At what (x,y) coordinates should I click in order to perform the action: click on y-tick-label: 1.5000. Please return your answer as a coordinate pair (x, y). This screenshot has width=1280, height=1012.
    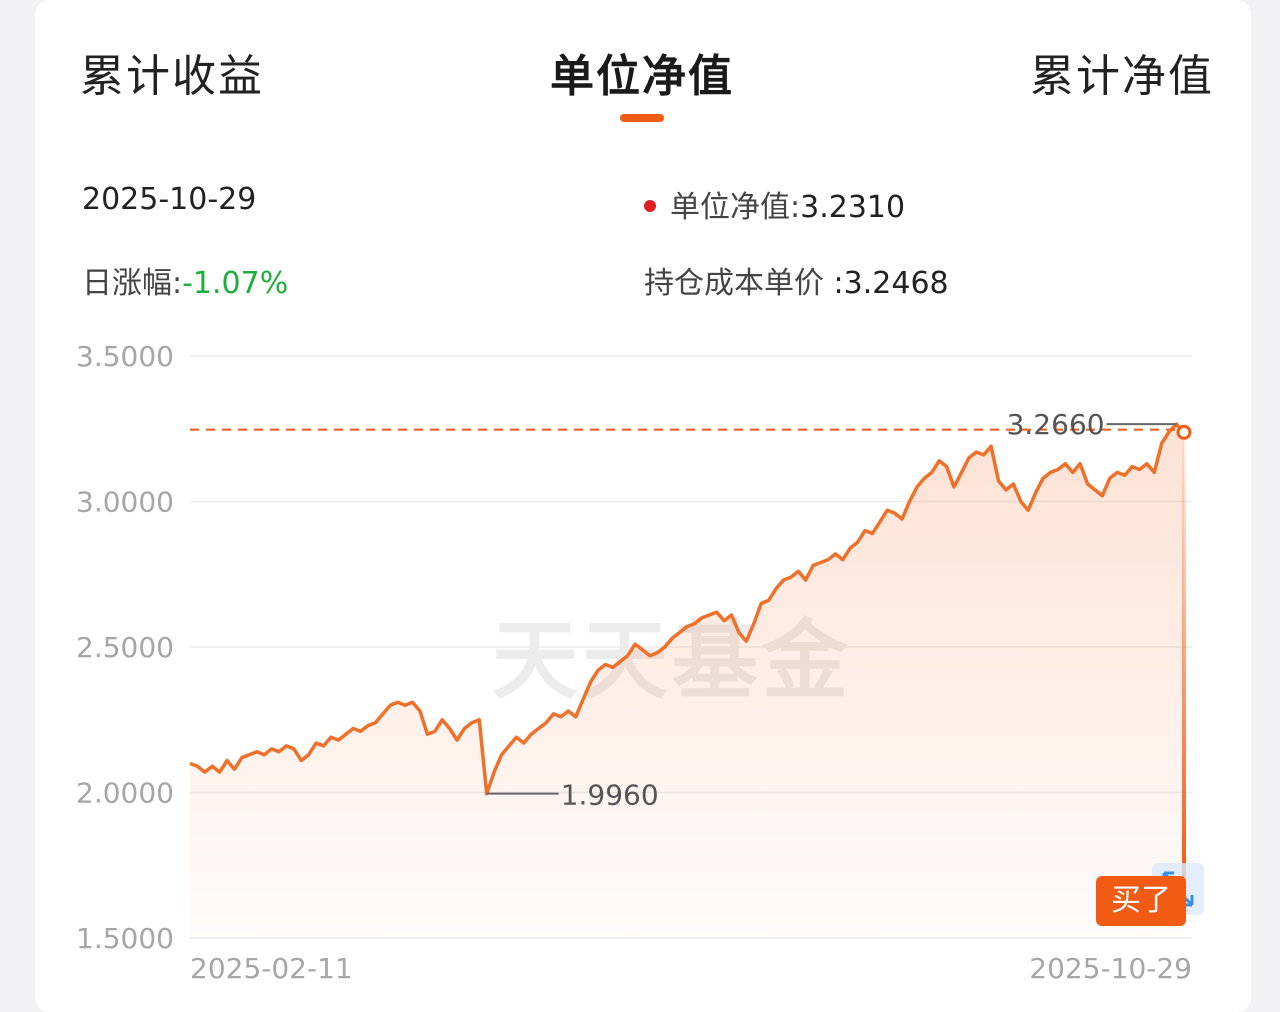
    Looking at the image, I should click on (125, 938).